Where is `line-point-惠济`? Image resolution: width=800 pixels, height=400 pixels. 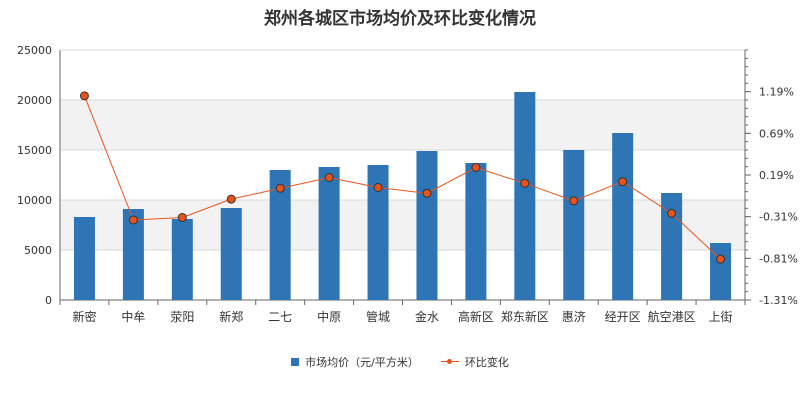
line-point-惠济 is located at coordinates (574, 201).